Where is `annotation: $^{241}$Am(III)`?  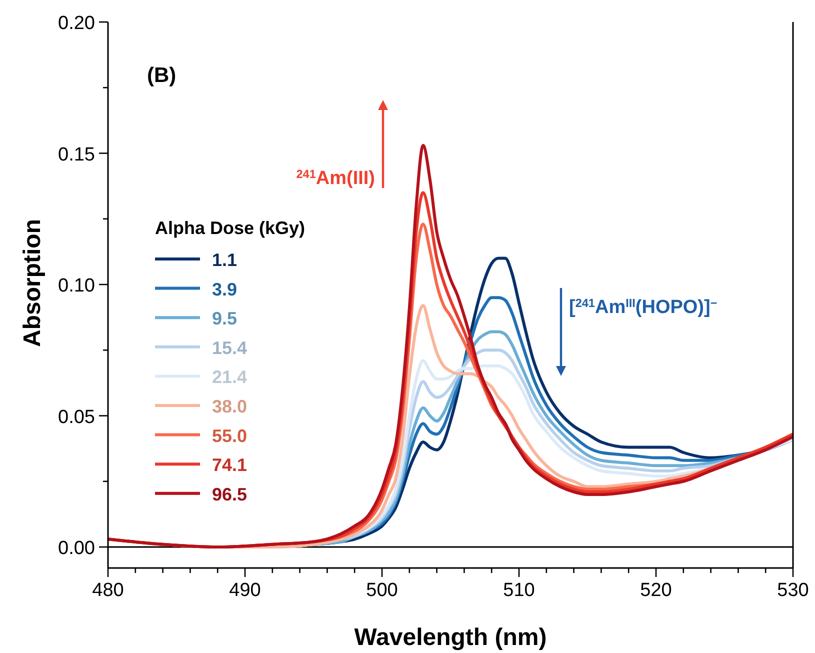 annotation: $^{241}$Am(III) is located at coordinates (335, 178).